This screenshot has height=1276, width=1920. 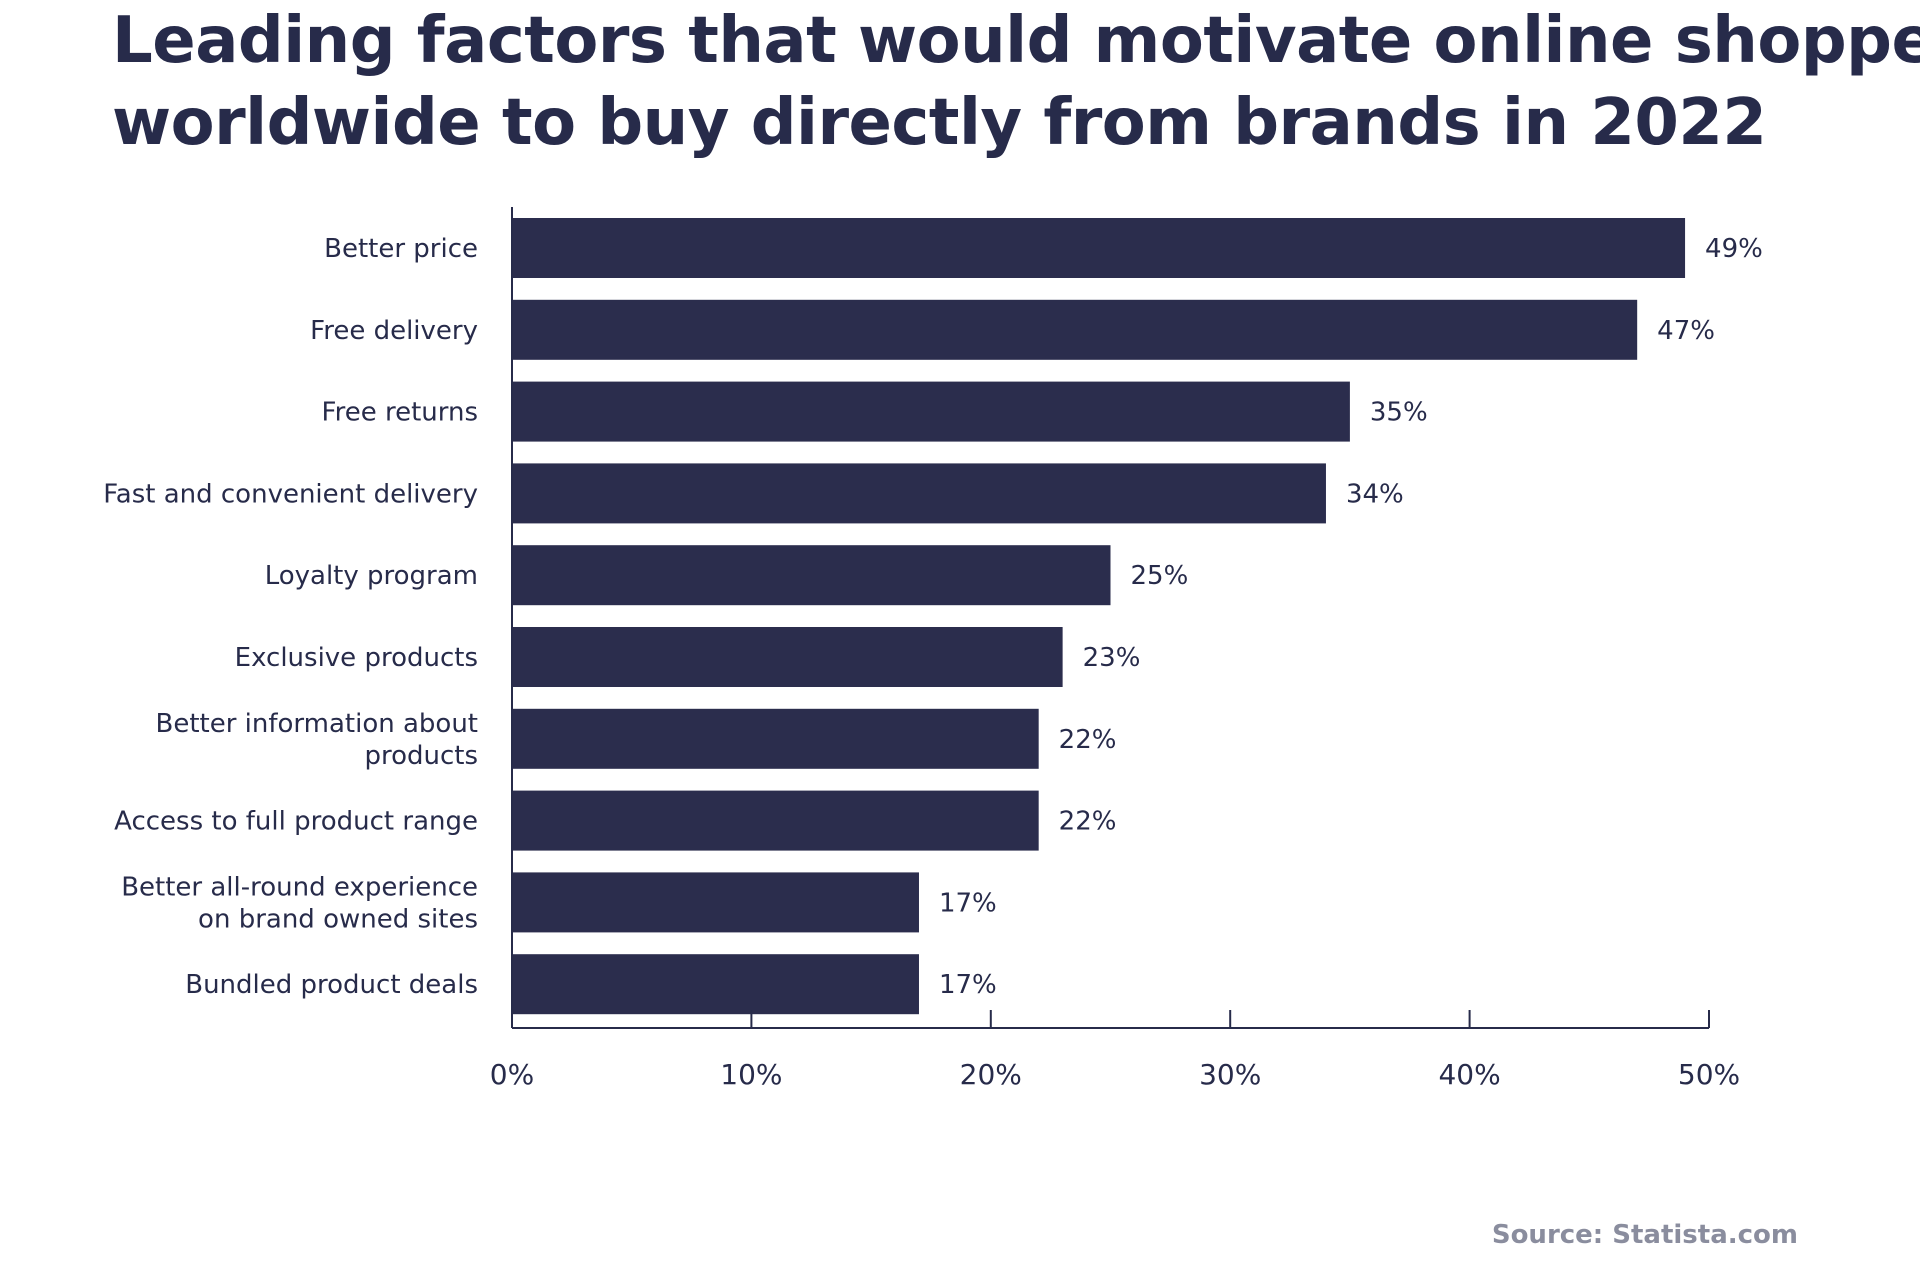 What do you see at coordinates (512, 1074) in the screenshot?
I see `x-tick-label-0: 0%` at bounding box center [512, 1074].